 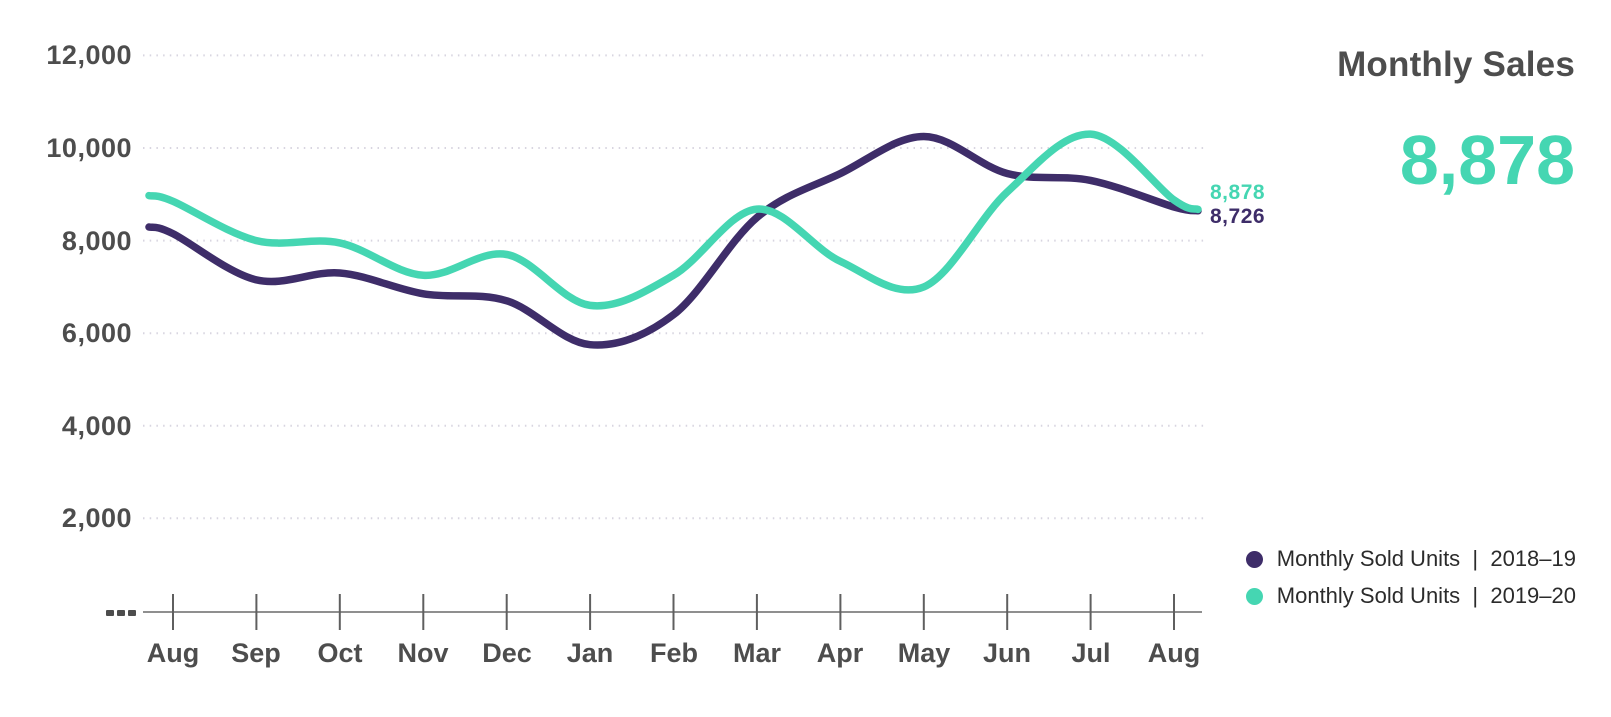 I want to click on x-tick-label-10-jun: Jun, so click(x=1006, y=653).